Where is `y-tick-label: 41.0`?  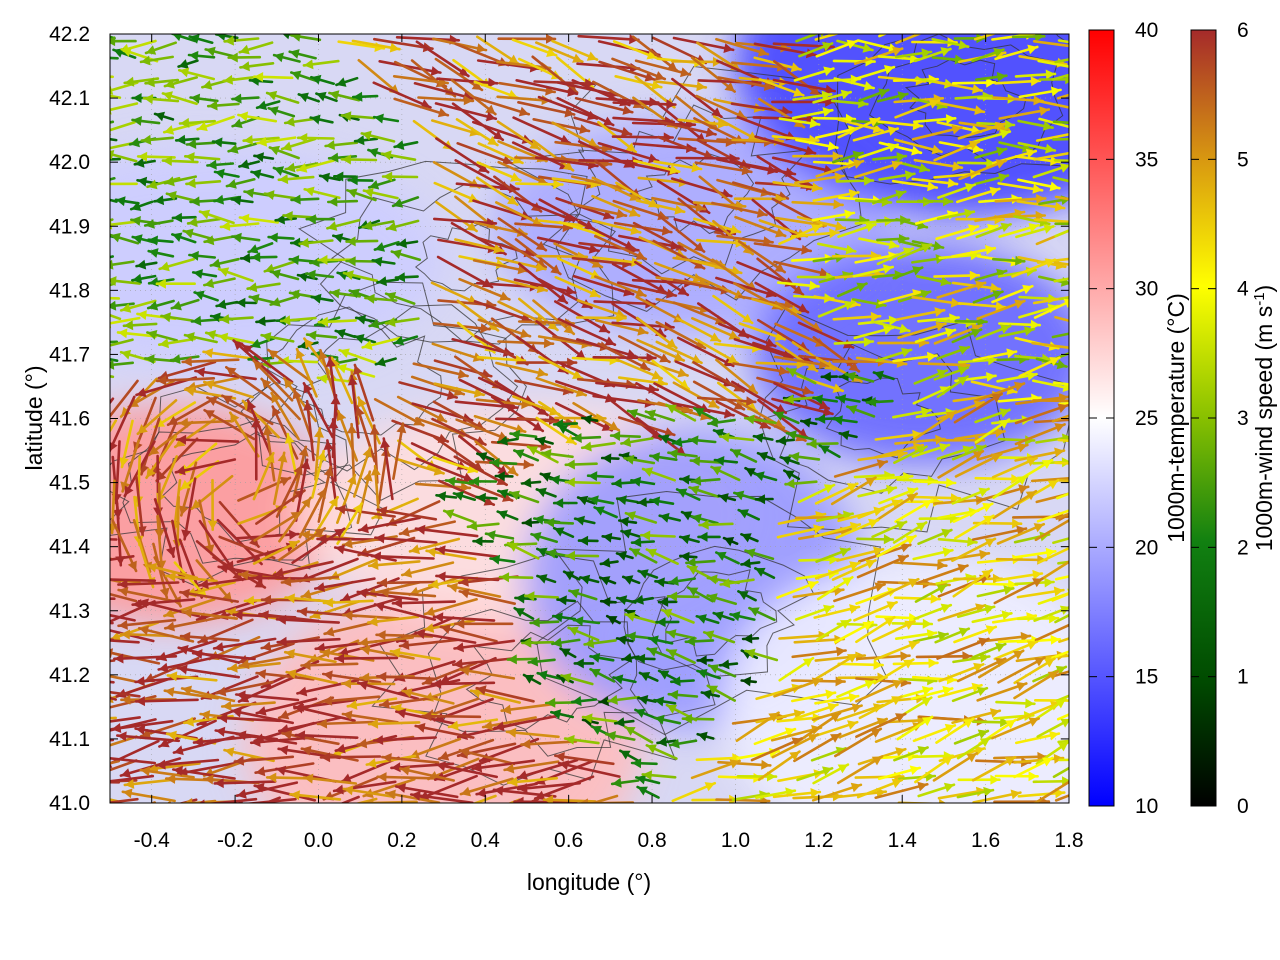 y-tick-label: 41.0 is located at coordinates (69, 803).